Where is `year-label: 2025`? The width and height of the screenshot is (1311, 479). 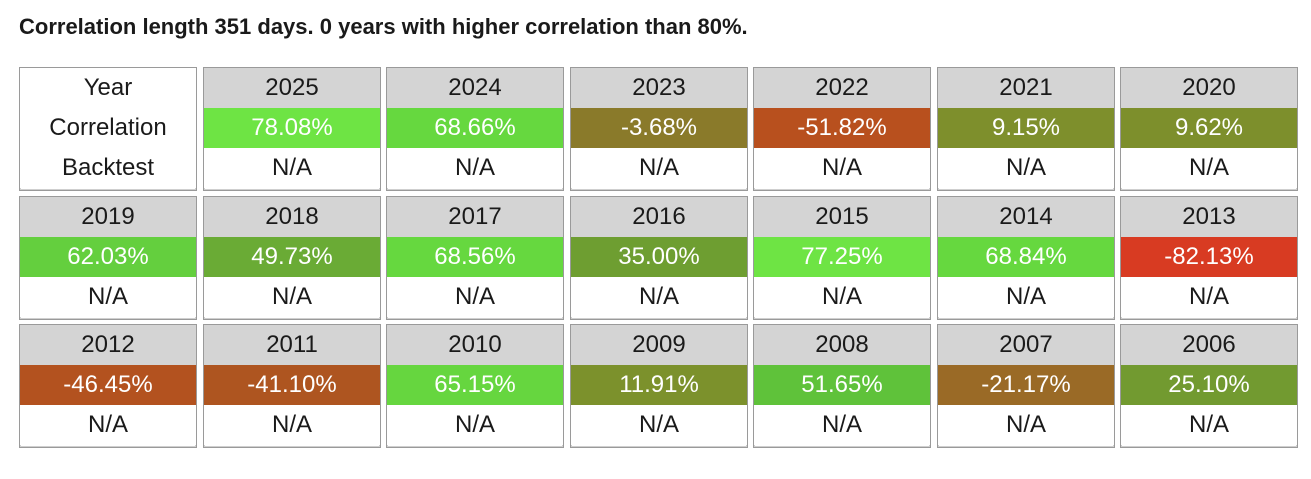
year-label: 2025 is located at coordinates (292, 88).